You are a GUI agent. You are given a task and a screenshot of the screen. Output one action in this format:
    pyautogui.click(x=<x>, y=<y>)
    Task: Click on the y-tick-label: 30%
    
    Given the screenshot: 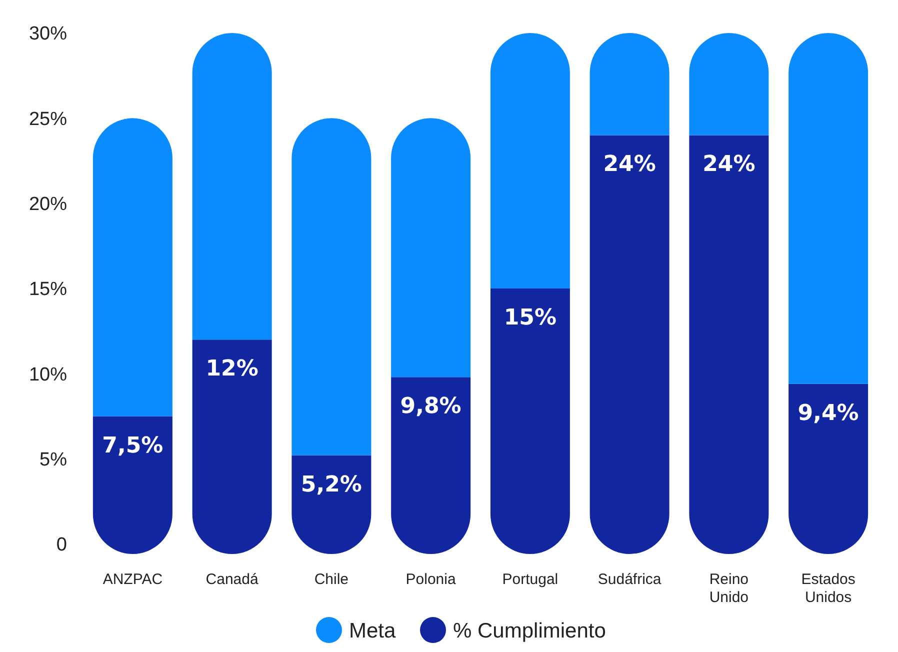 What is the action you would take?
    pyautogui.click(x=48, y=34)
    